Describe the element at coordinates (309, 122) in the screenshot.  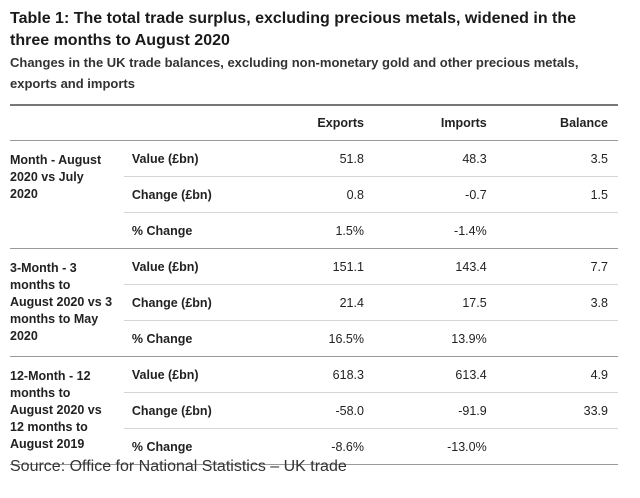
I see `header-exports: Exports` at that location.